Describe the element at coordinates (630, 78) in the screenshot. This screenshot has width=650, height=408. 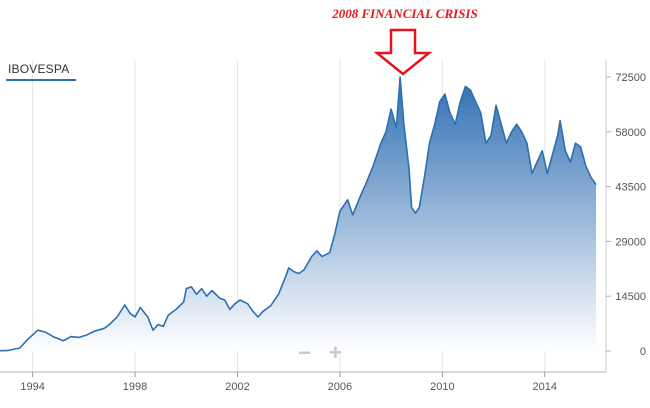
I see `y-tick-label: 72500` at that location.